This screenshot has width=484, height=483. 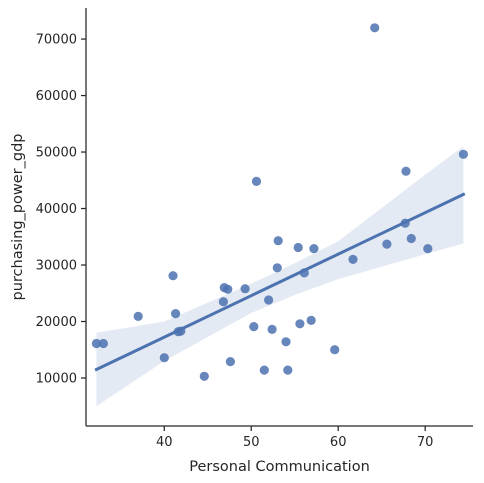 What do you see at coordinates (56, 153) in the screenshot?
I see `y-tick-label: 50000` at bounding box center [56, 153].